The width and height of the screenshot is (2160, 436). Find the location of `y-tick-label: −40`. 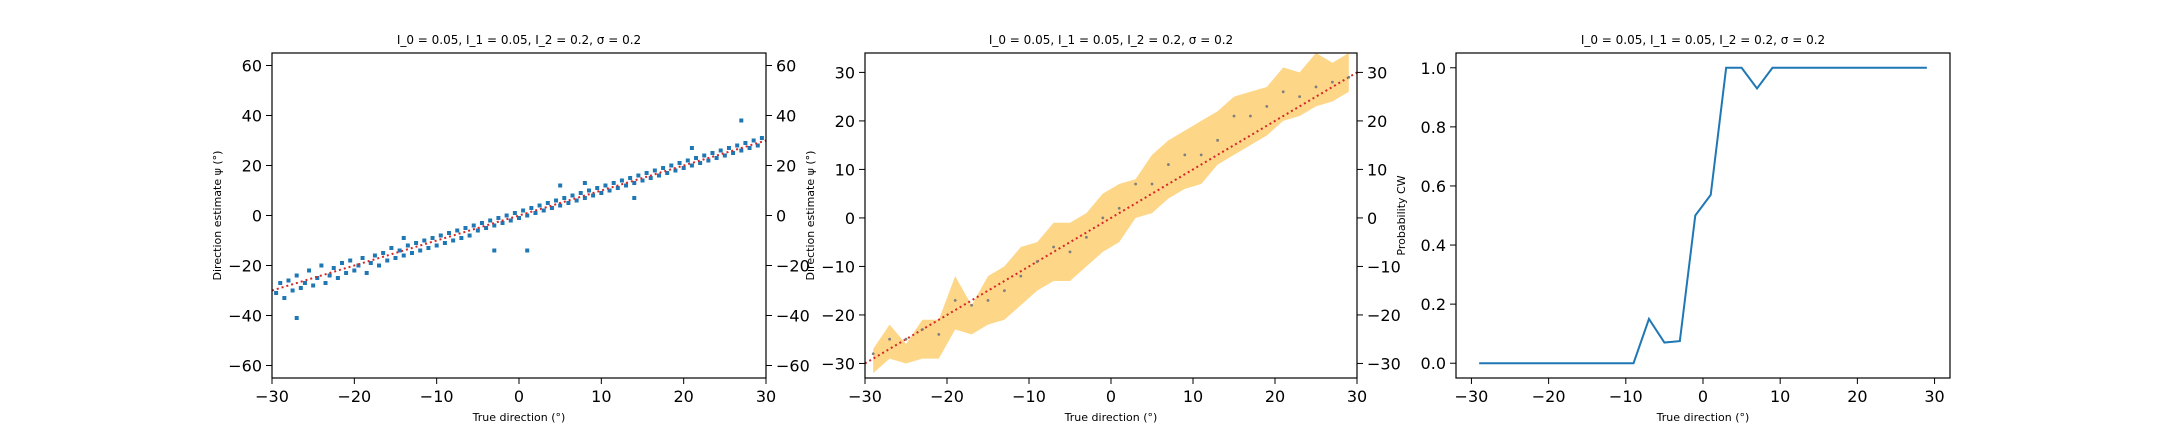

y-tick-label: −40 is located at coordinates (245, 316).